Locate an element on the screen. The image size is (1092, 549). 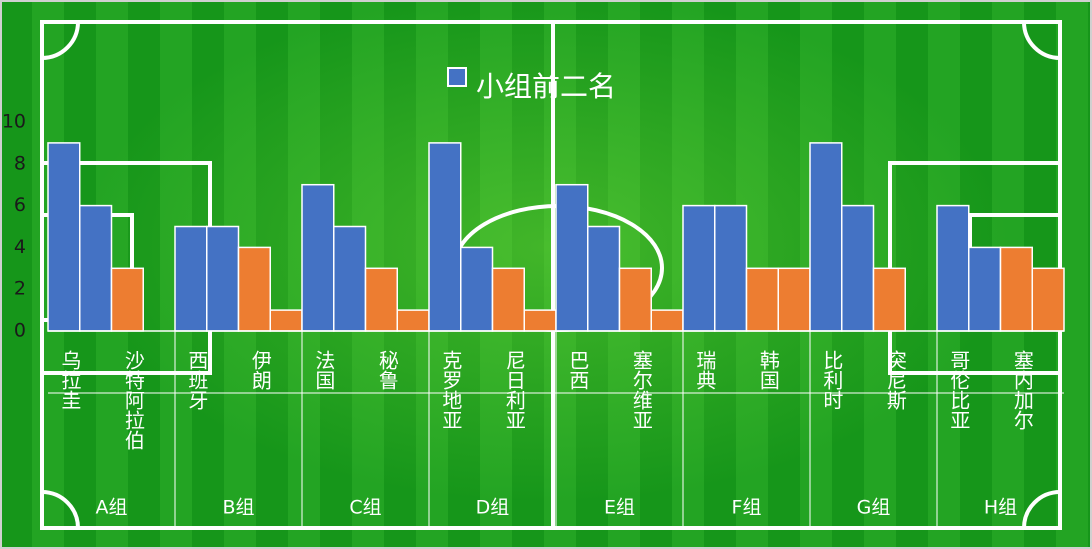
group-label: H组 is located at coordinates (1000, 508).